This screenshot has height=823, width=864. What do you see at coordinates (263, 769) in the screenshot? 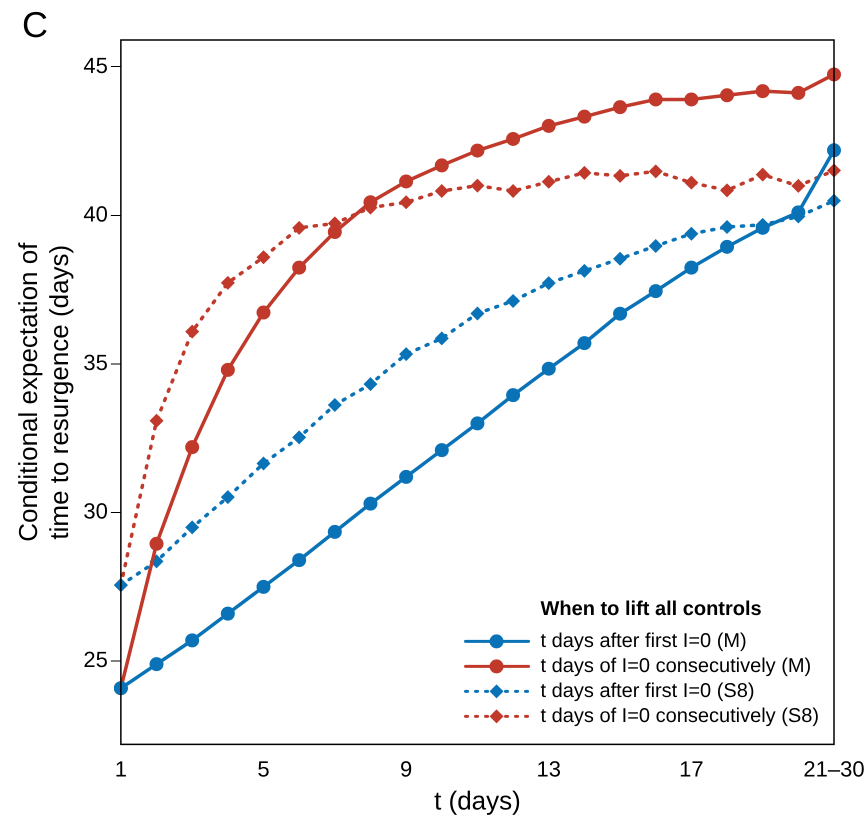
I see `x-tick-label: 5` at bounding box center [263, 769].